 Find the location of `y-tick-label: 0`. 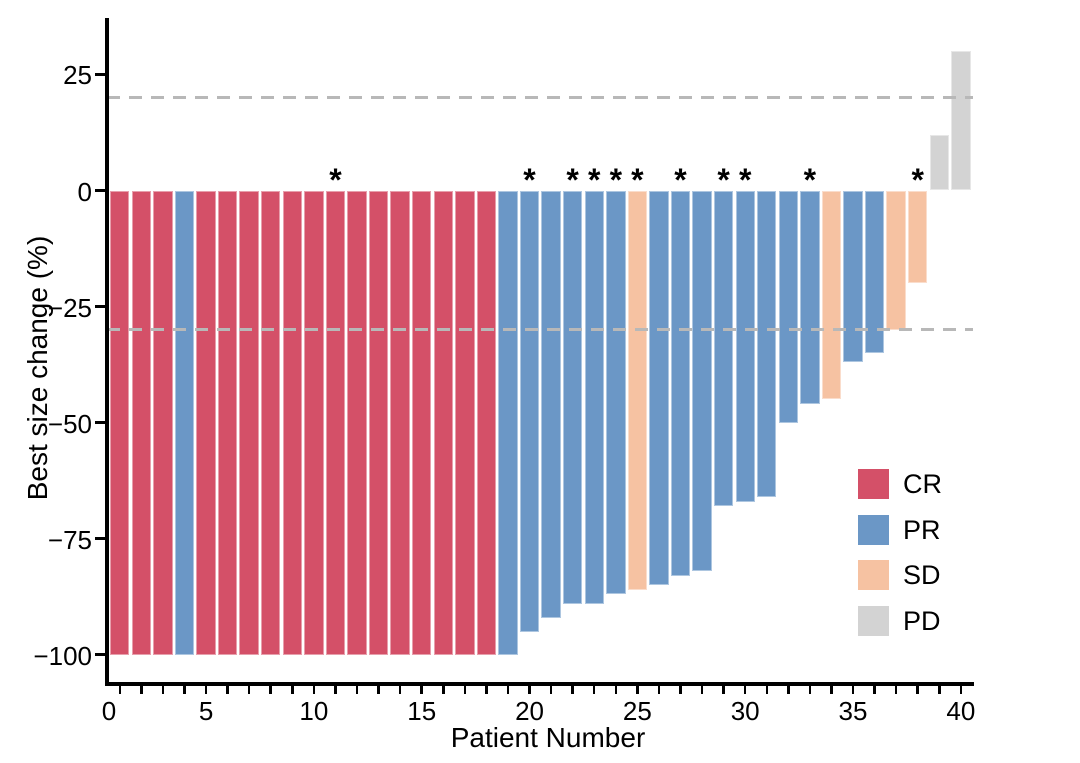

y-tick-label: 0 is located at coordinates (84, 191).